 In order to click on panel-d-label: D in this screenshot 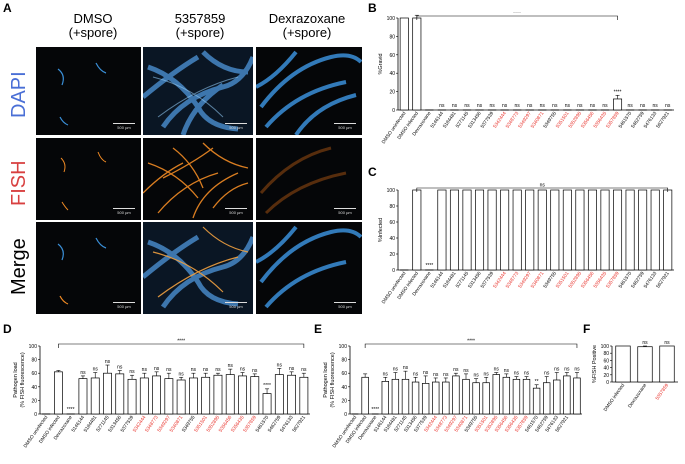, I will do `click(7, 329)`.